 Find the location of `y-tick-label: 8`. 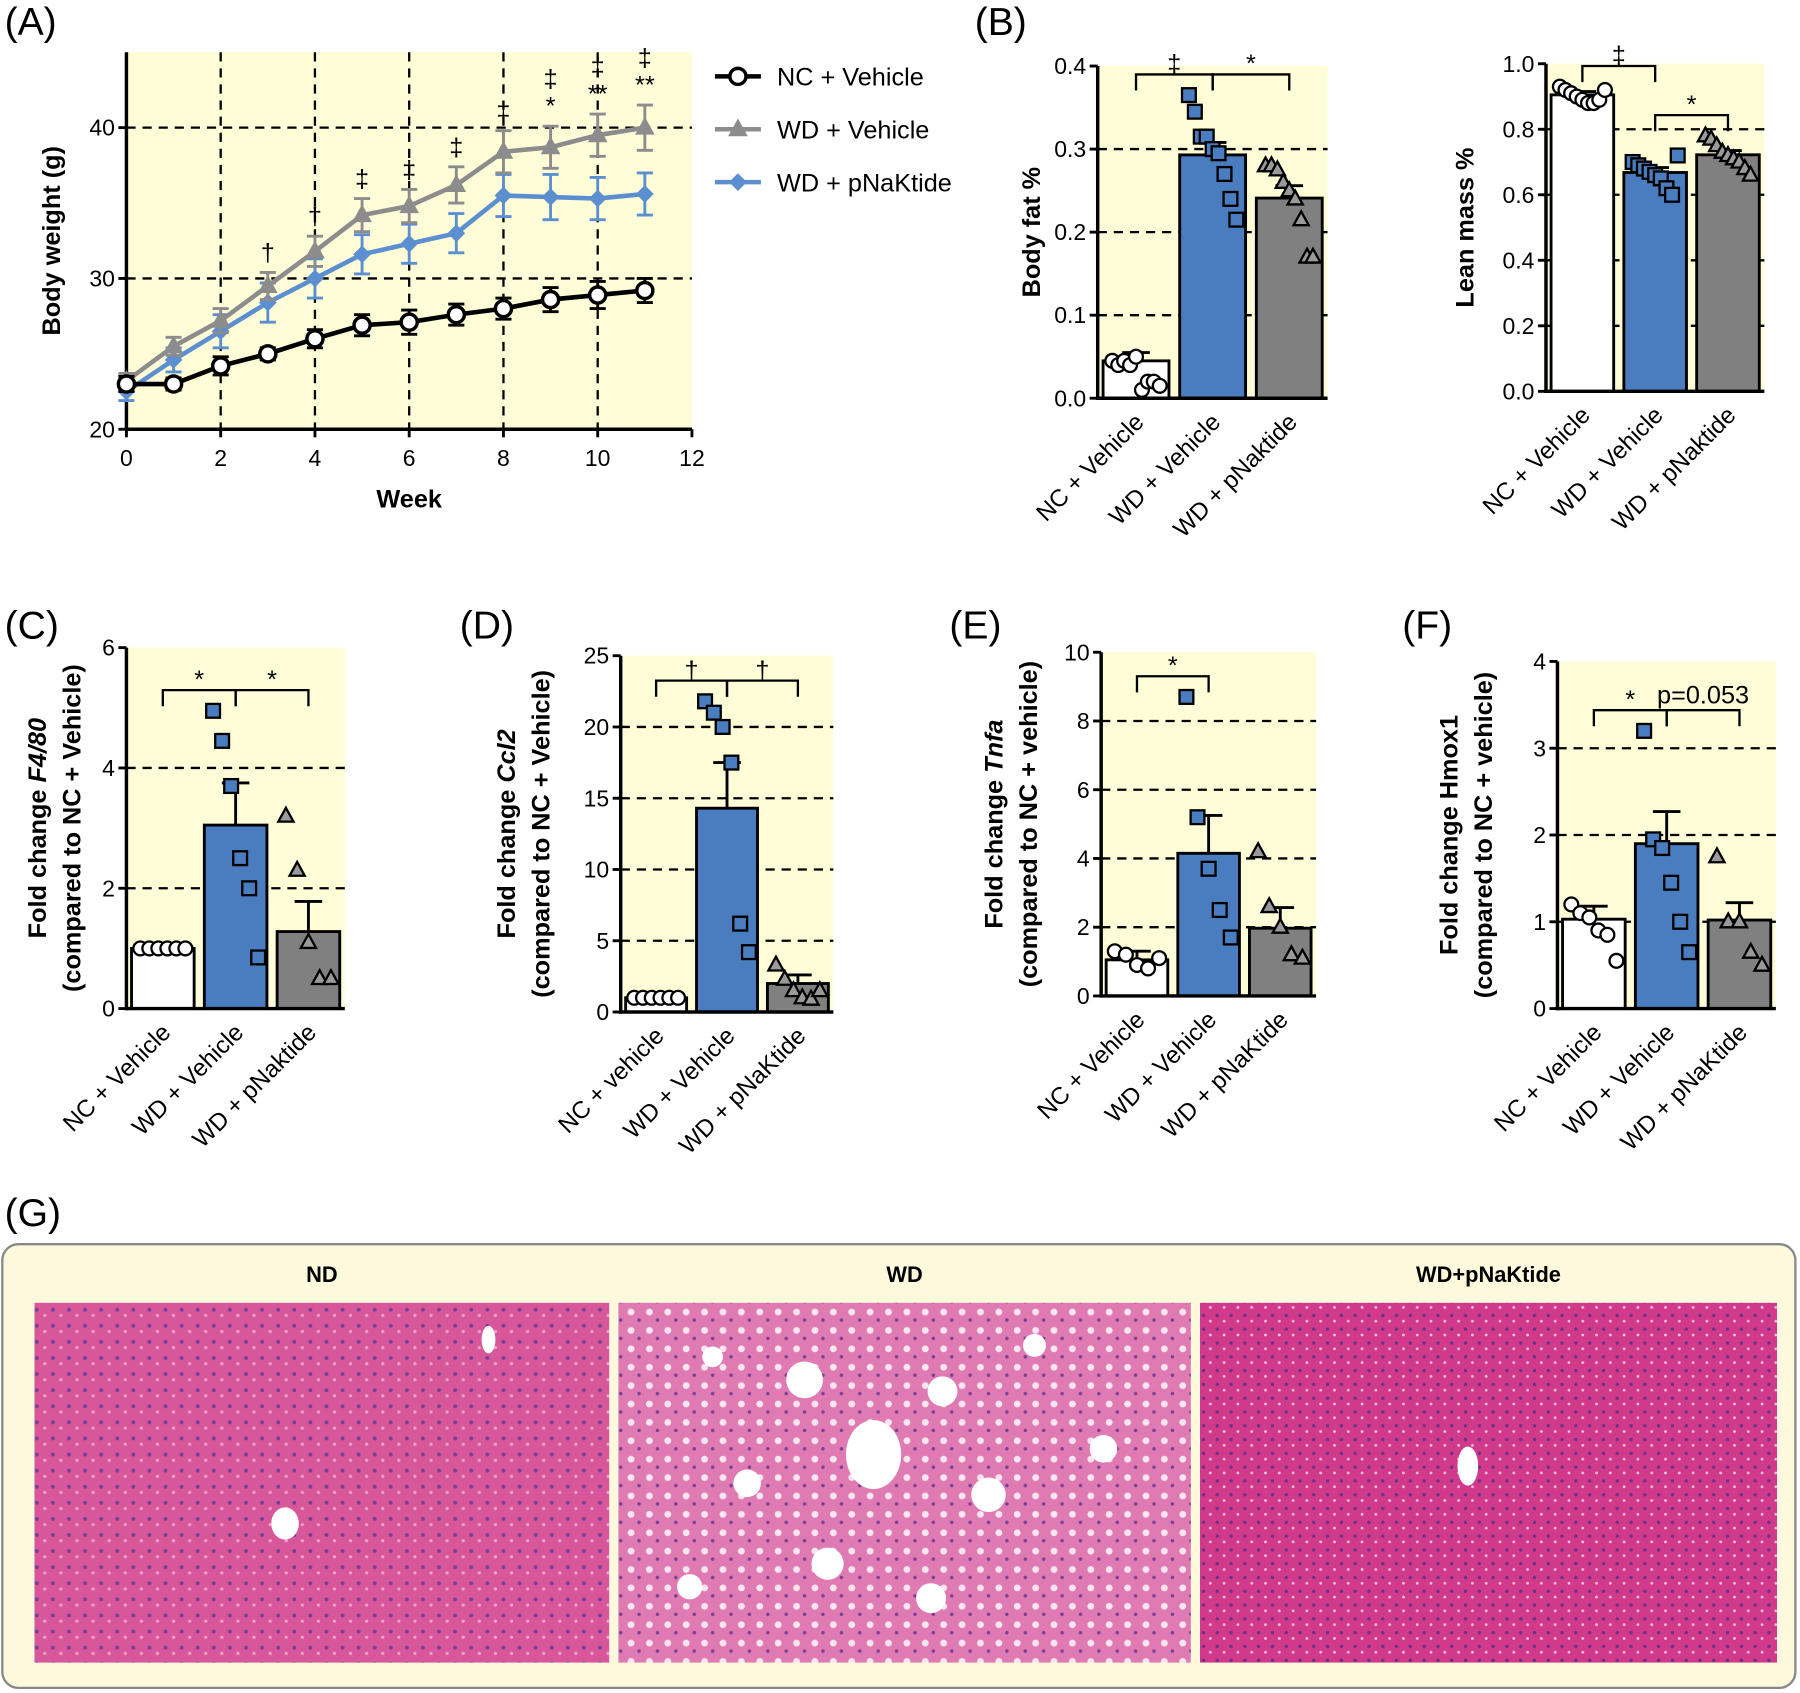

y-tick-label: 8 is located at coordinates (1083, 721).